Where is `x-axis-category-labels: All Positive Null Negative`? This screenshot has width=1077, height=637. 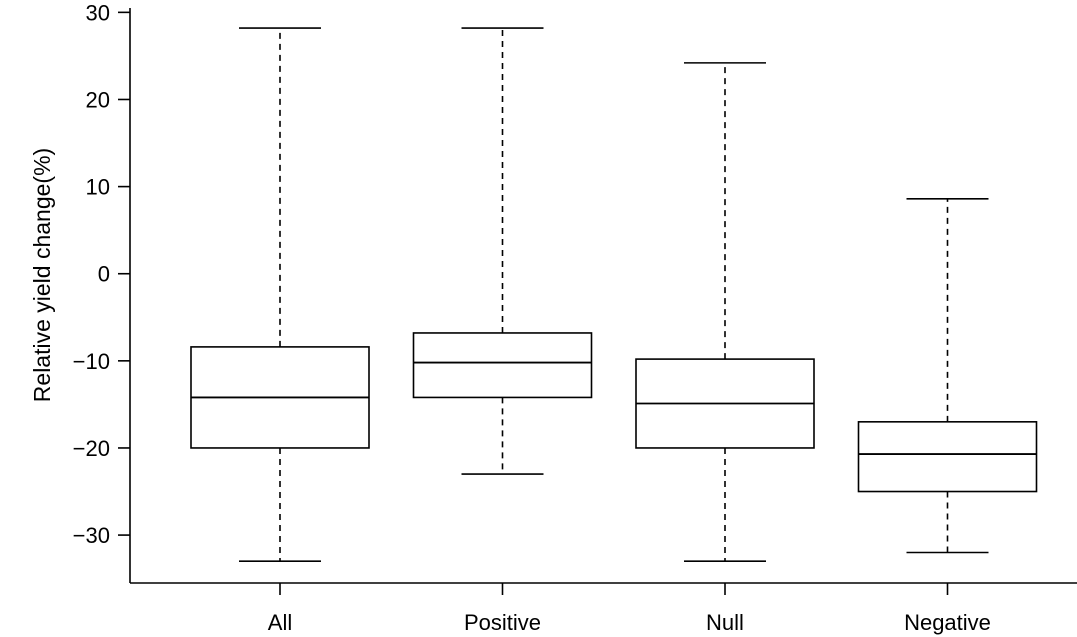 x-axis-category-labels: All Positive Null Negative is located at coordinates (629, 609).